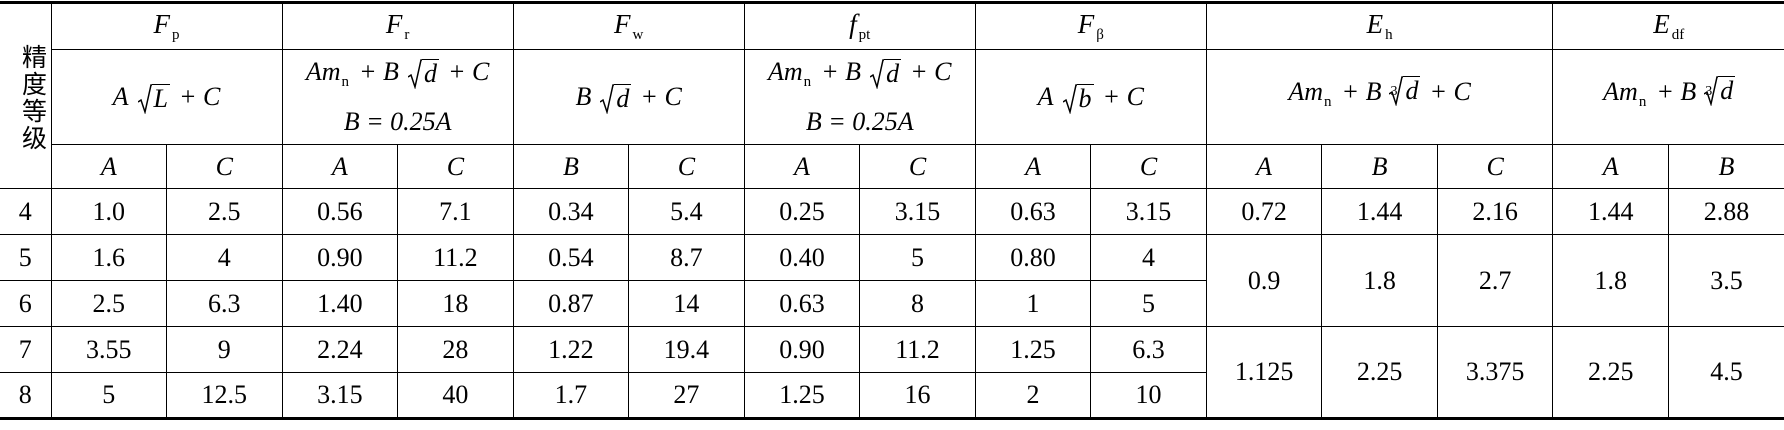 The width and height of the screenshot is (1784, 430). Describe the element at coordinates (1725, 166) in the screenshot. I see `coefficient-label: B` at that location.